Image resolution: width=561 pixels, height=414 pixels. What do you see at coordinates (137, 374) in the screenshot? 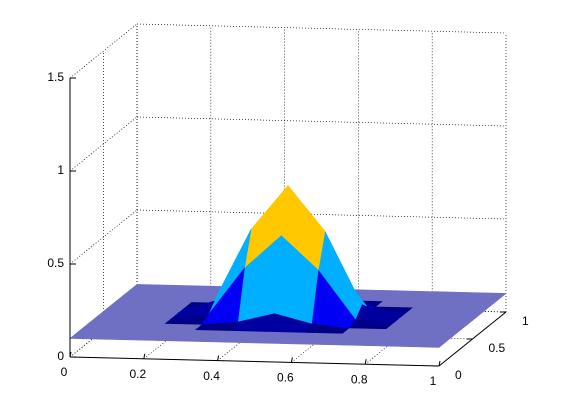
I see `x-tick-label: 0.2` at bounding box center [137, 374].